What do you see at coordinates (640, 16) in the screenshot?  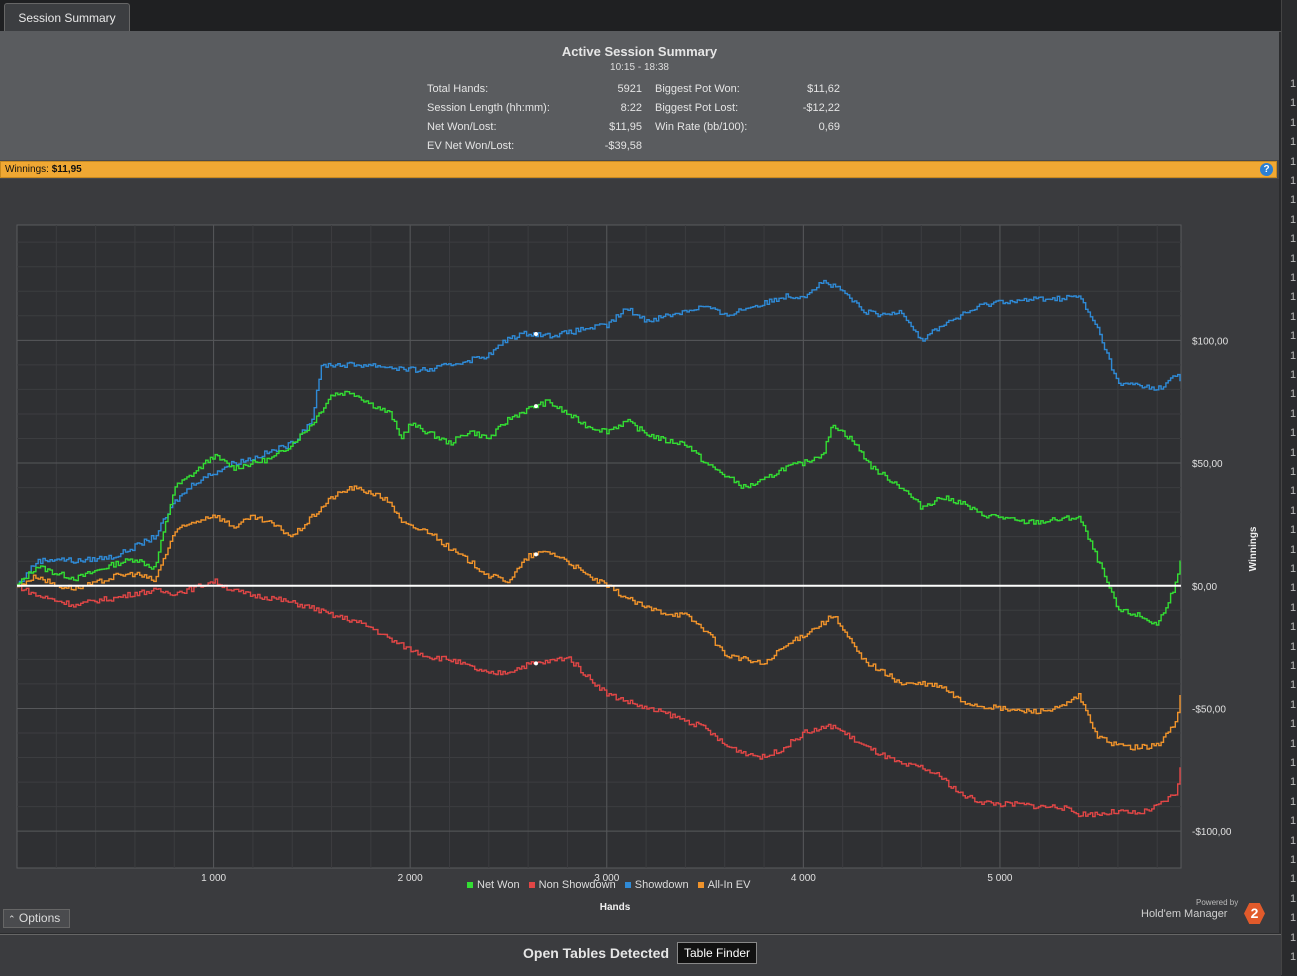 I see `top-tab-bar: Session Summary` at bounding box center [640, 16].